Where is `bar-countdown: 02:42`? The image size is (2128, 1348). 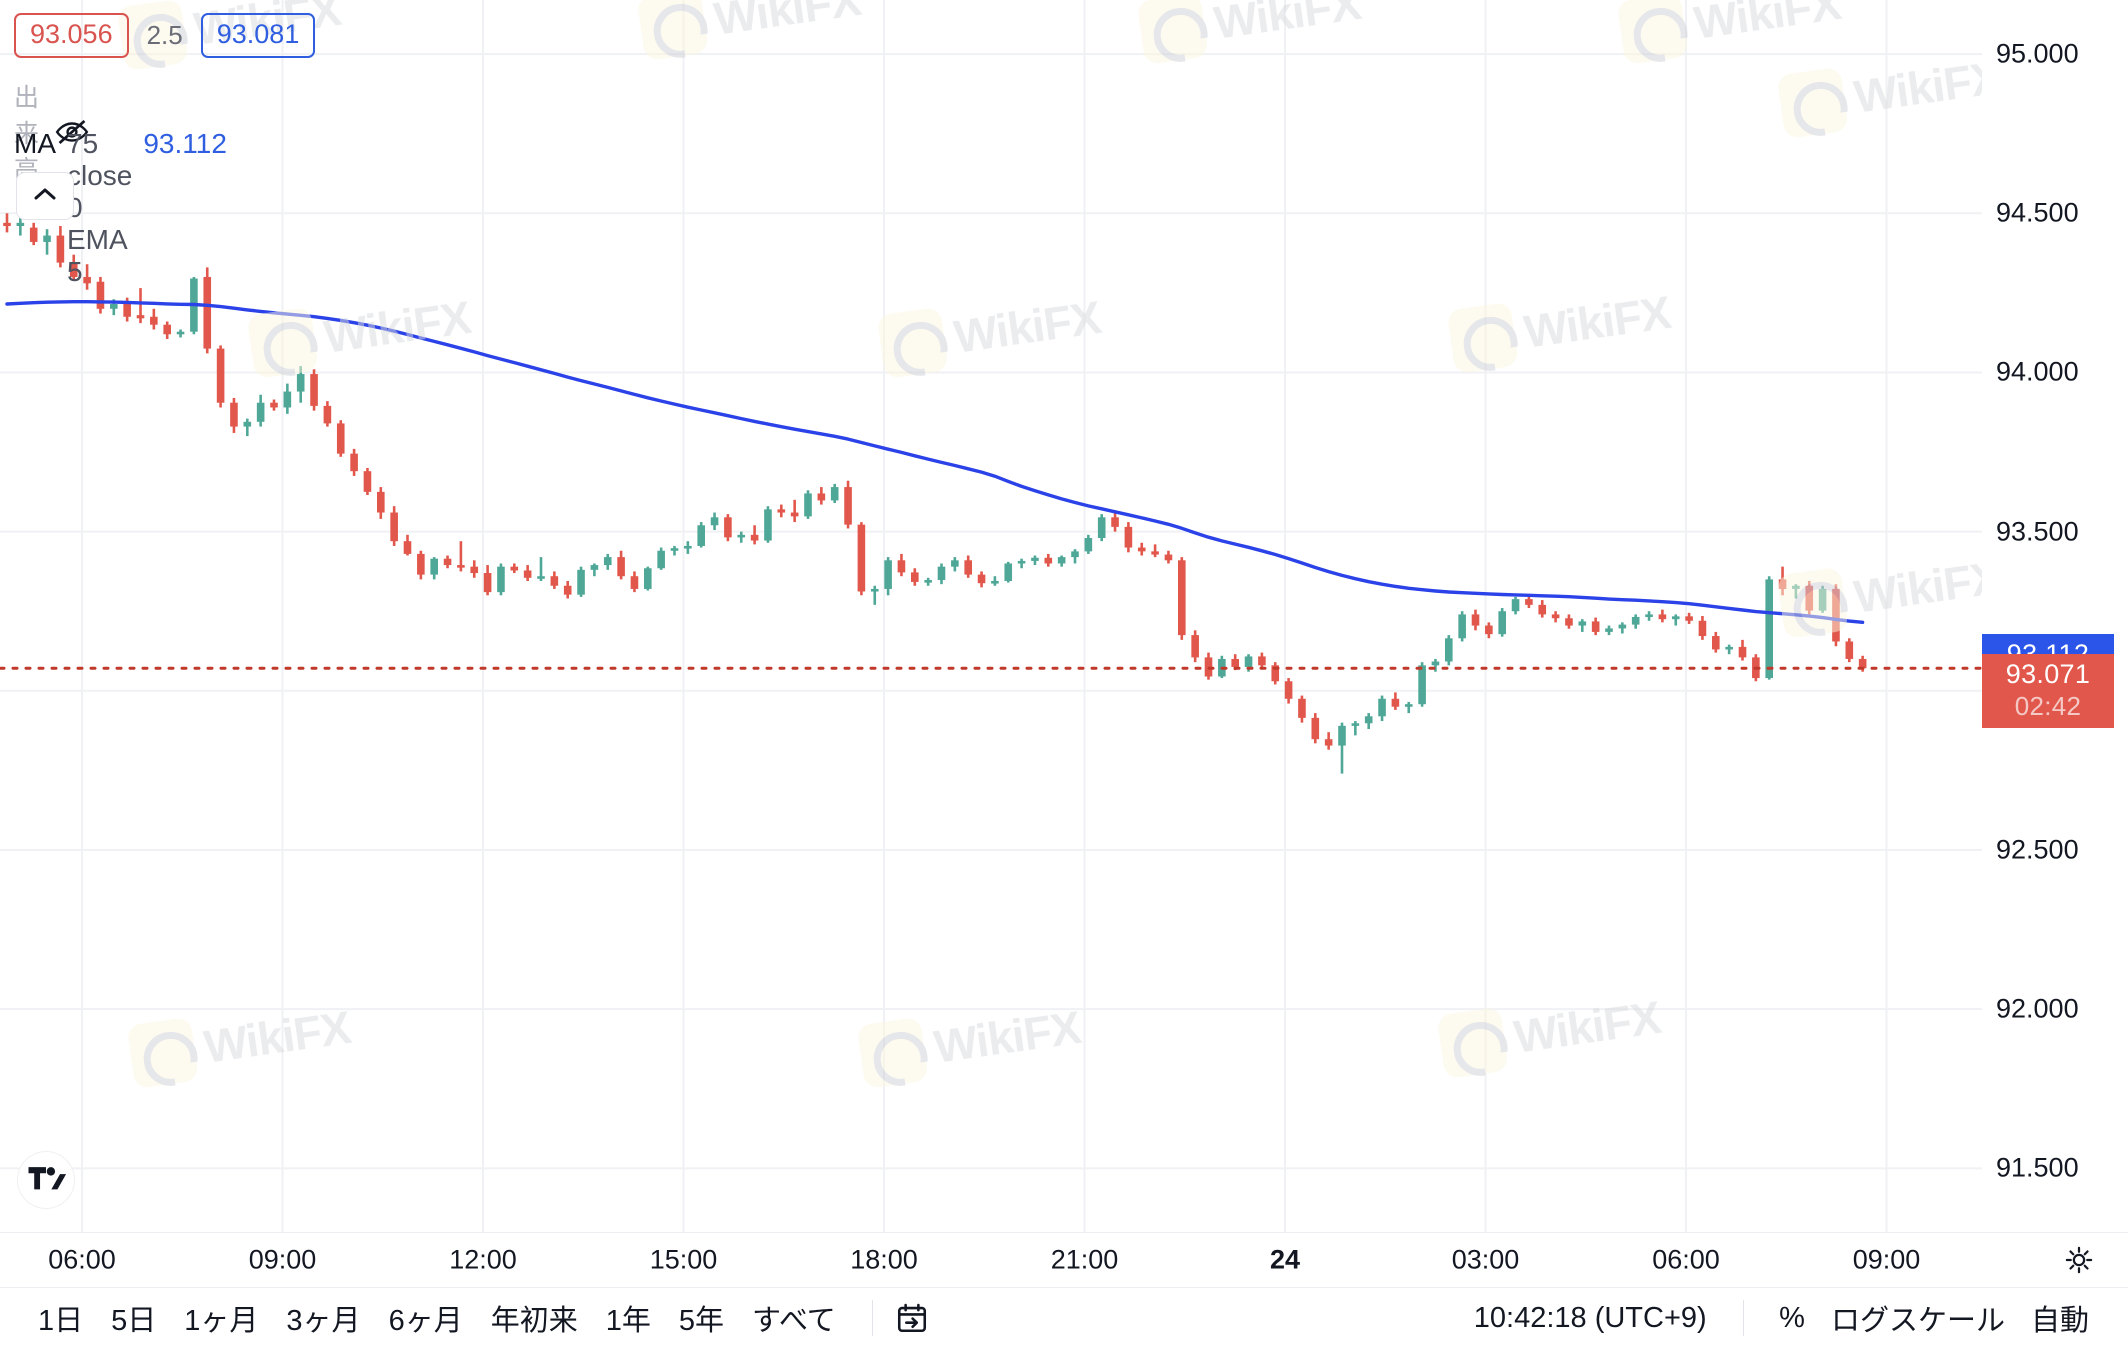
bar-countdown: 02:42 is located at coordinates (2048, 706).